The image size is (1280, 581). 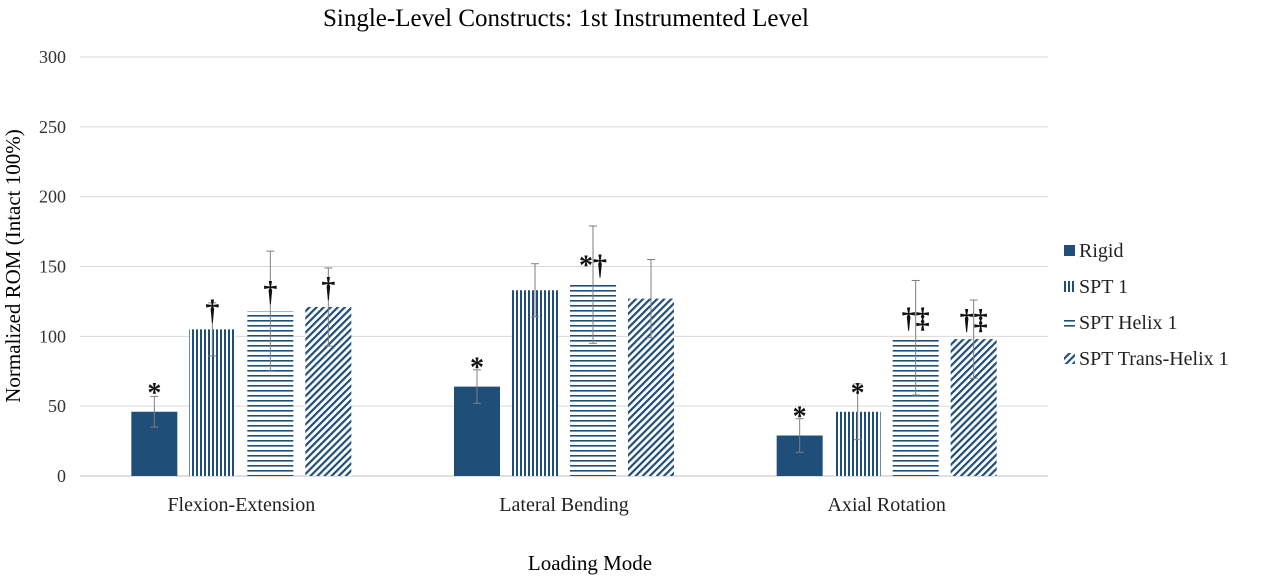 I want to click on significance-marker: *†, so click(x=593, y=266).